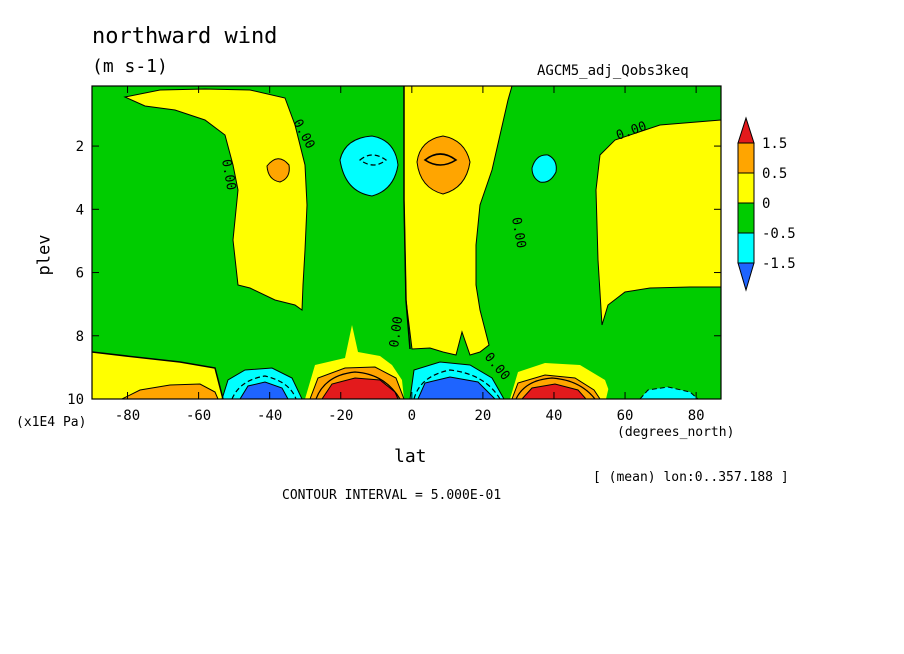 This screenshot has width=904, height=654. Describe the element at coordinates (774, 174) in the screenshot. I see `colorbar-label: 0.5` at that location.